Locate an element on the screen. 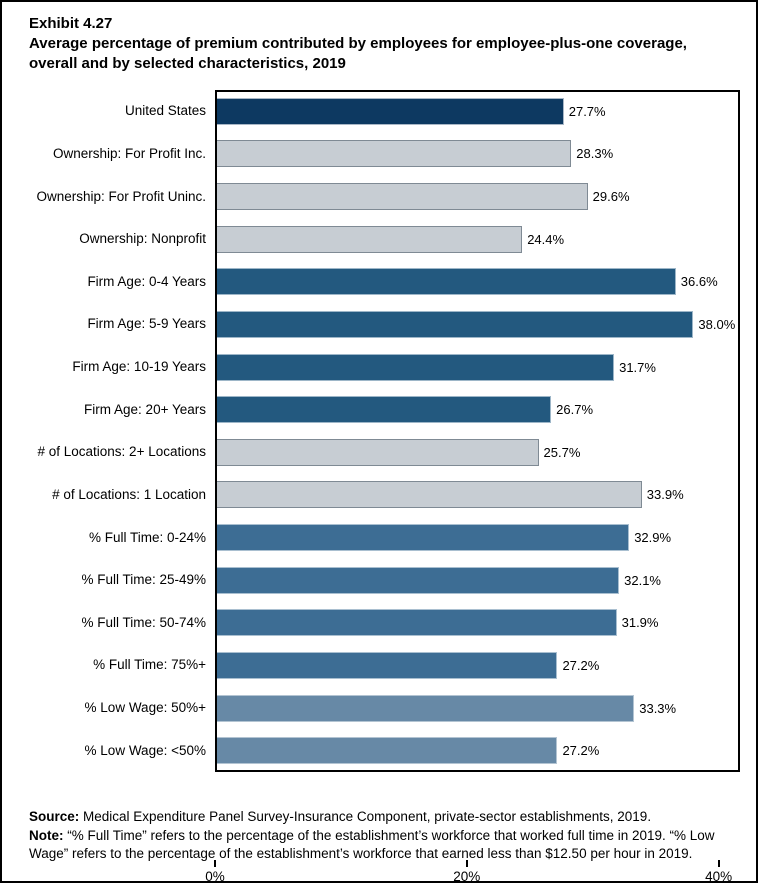 This screenshot has height=883, width=758. chart-row: % Low Wage: <50% 27.2% is located at coordinates (371, 750).